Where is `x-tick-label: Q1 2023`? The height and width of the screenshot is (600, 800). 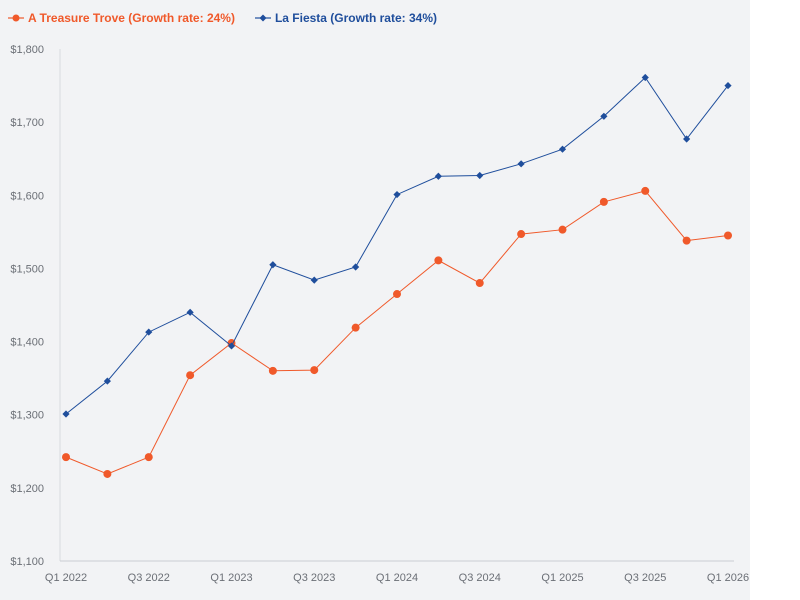 x-tick-label: Q1 2023 is located at coordinates (231, 578).